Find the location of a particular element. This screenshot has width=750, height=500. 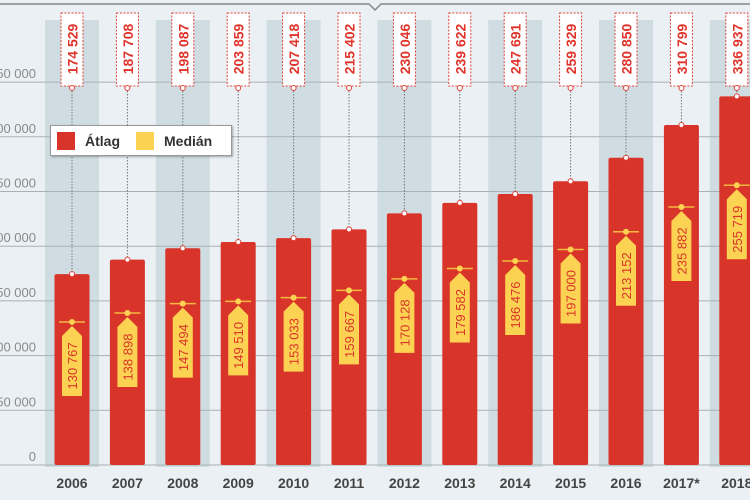

x-tick-label: 2016 is located at coordinates (625, 483).